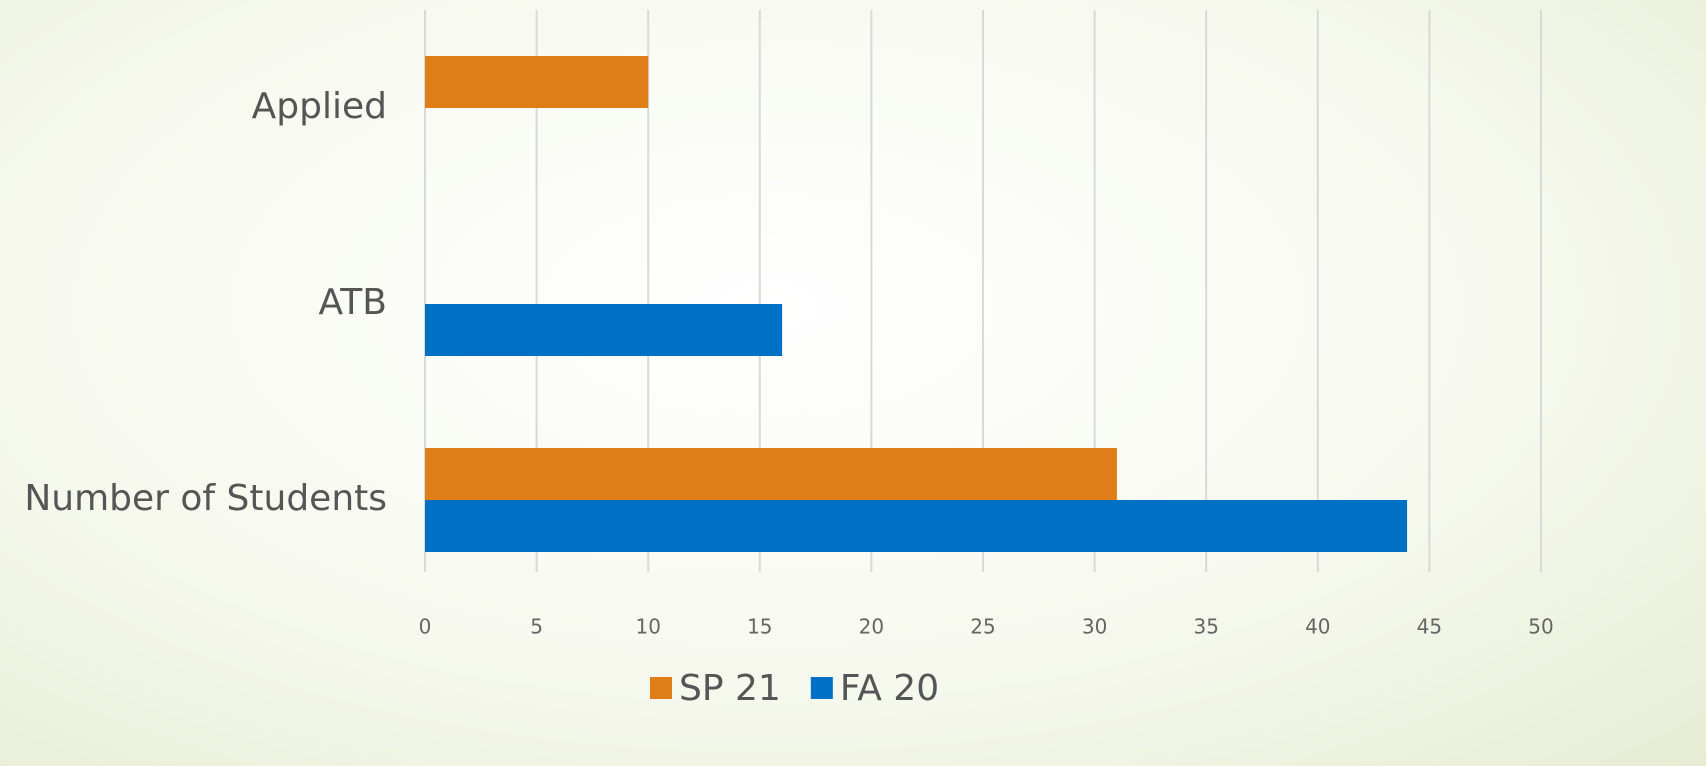  What do you see at coordinates (319, 106) in the screenshot?
I see `category-label: Applied` at bounding box center [319, 106].